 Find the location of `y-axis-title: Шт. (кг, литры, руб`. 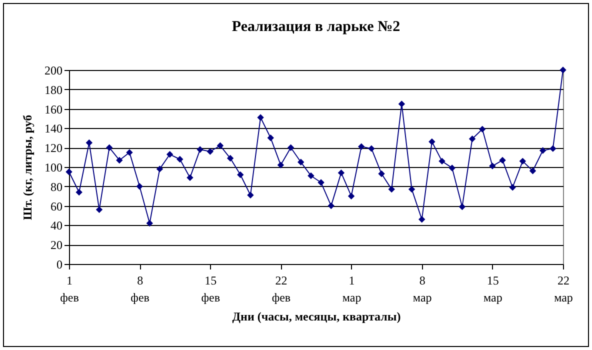

y-axis-title: Шт. (кг, литры, руб is located at coordinates (27, 167).